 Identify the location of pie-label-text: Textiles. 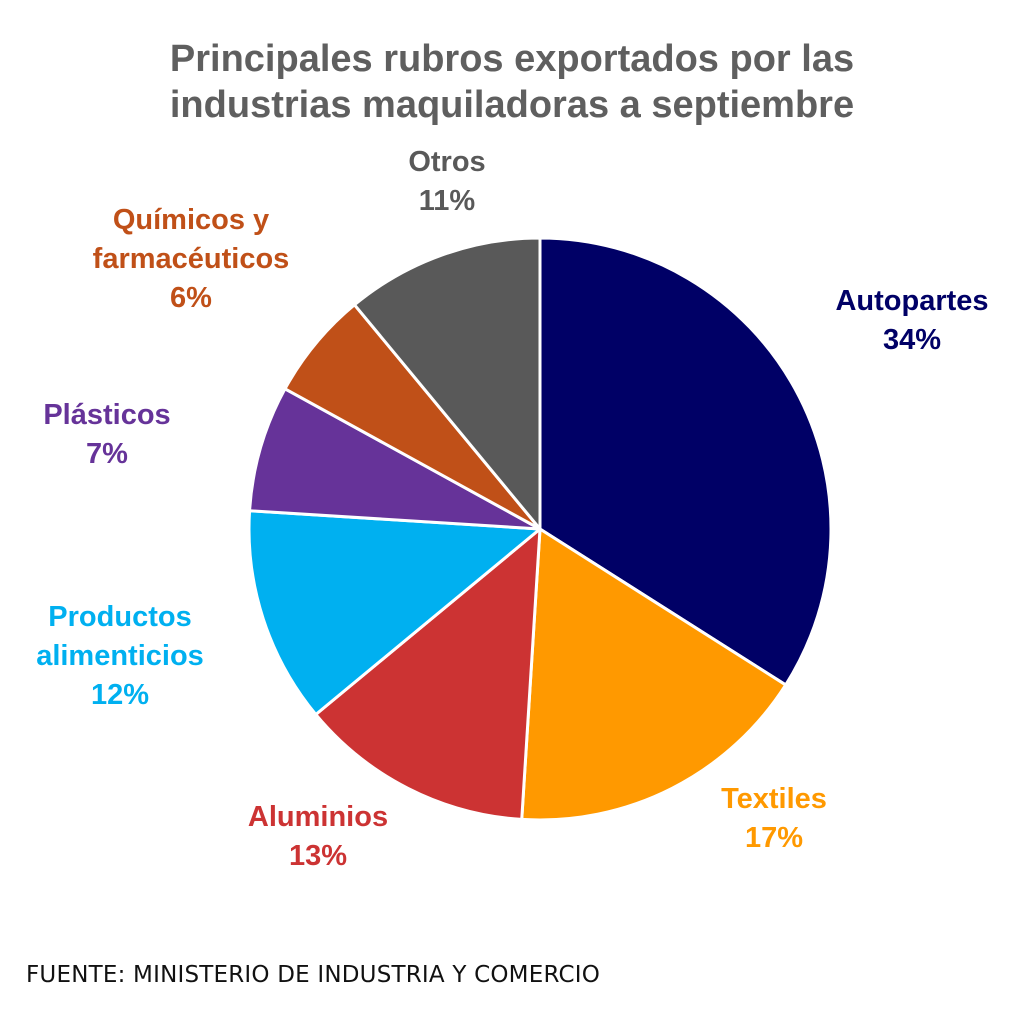
(774, 799).